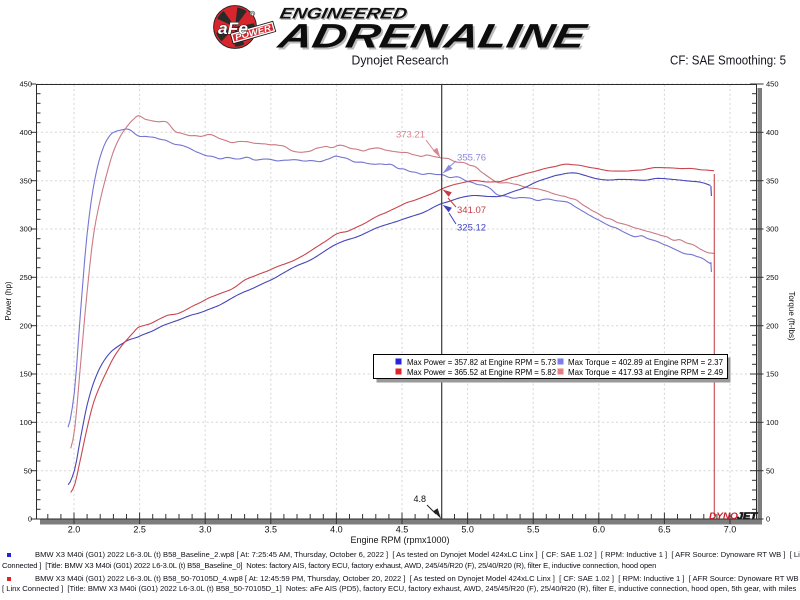 This screenshot has width=800, height=600. Describe the element at coordinates (74, 530) in the screenshot. I see `svg-text: 2.0` at that location.